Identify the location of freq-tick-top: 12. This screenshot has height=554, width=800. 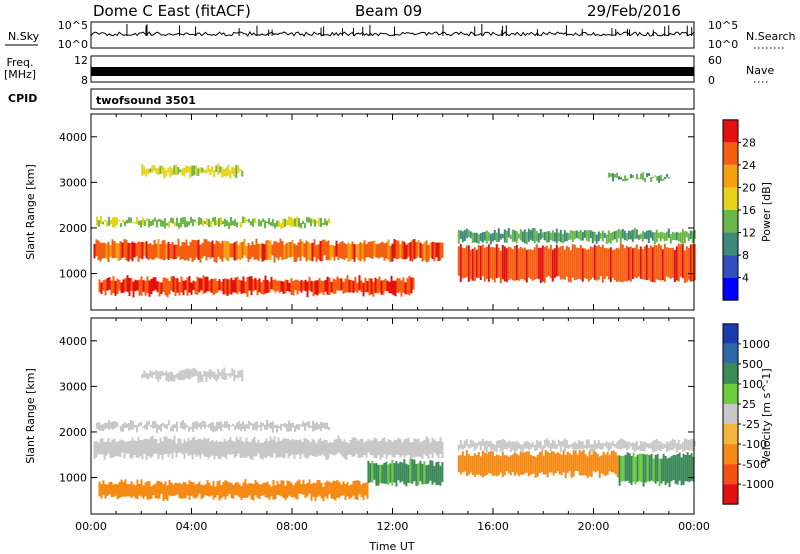
(81, 60).